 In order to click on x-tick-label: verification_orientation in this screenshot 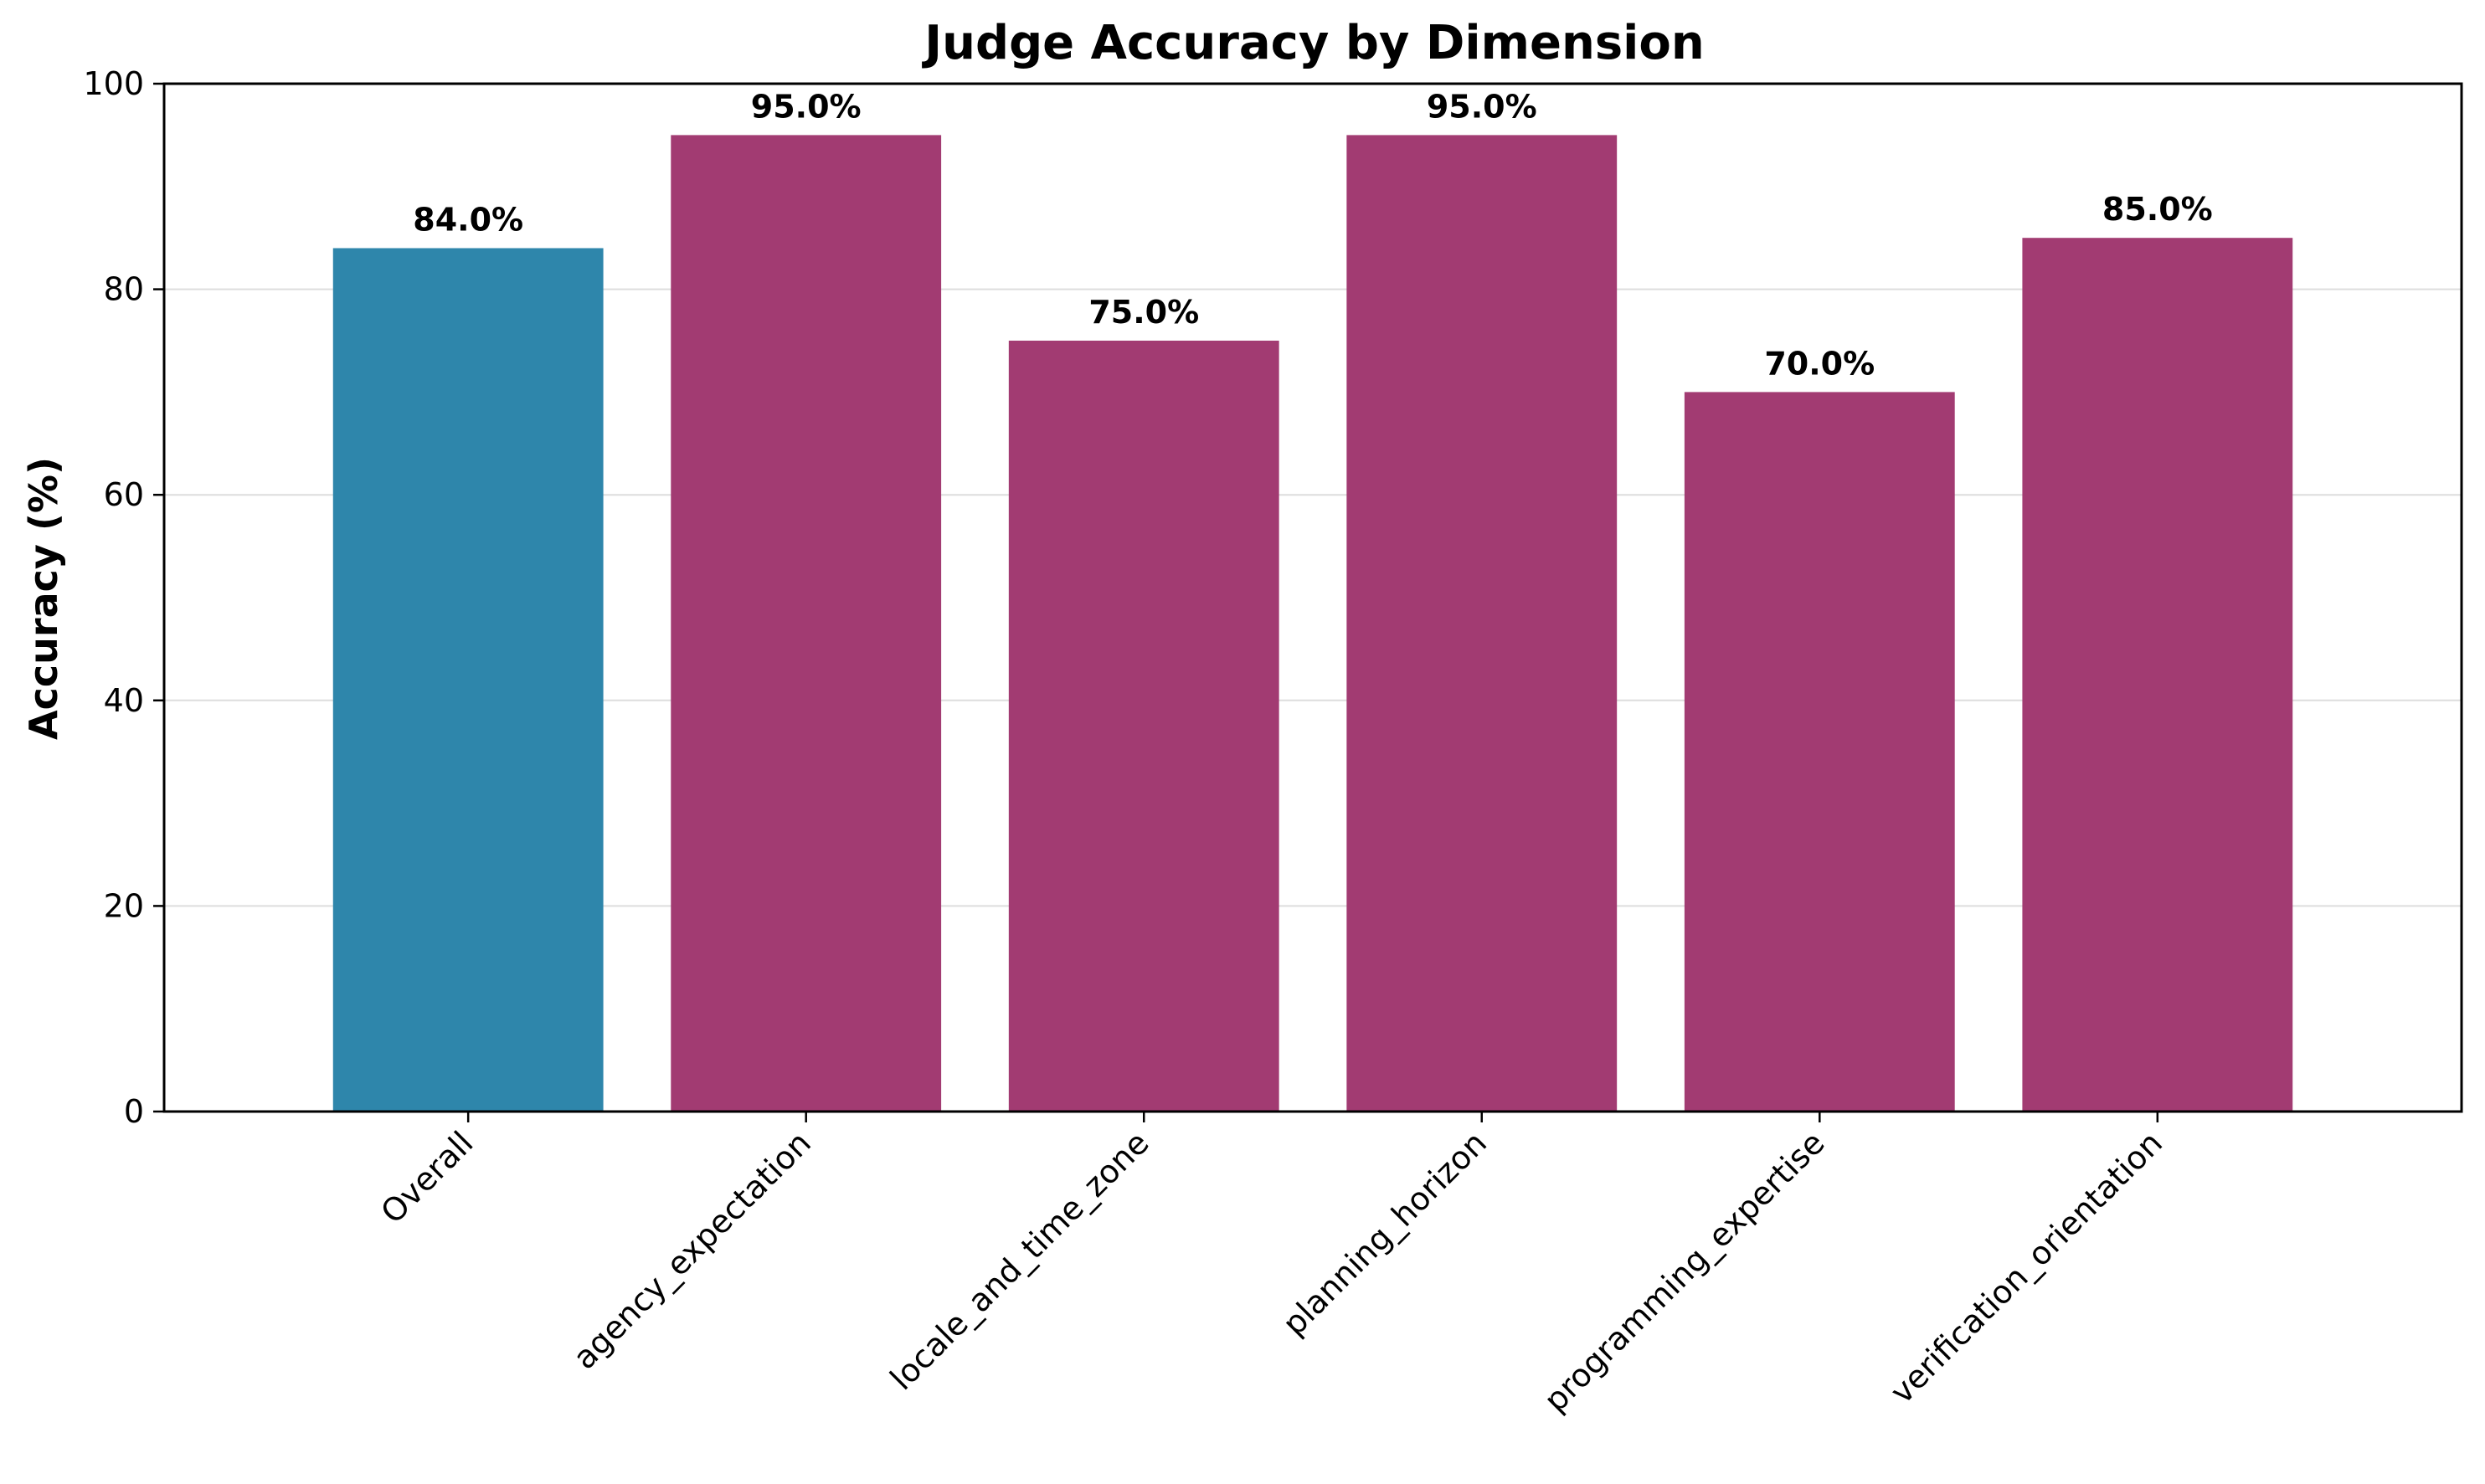, I will do `click(2026, 1267)`.